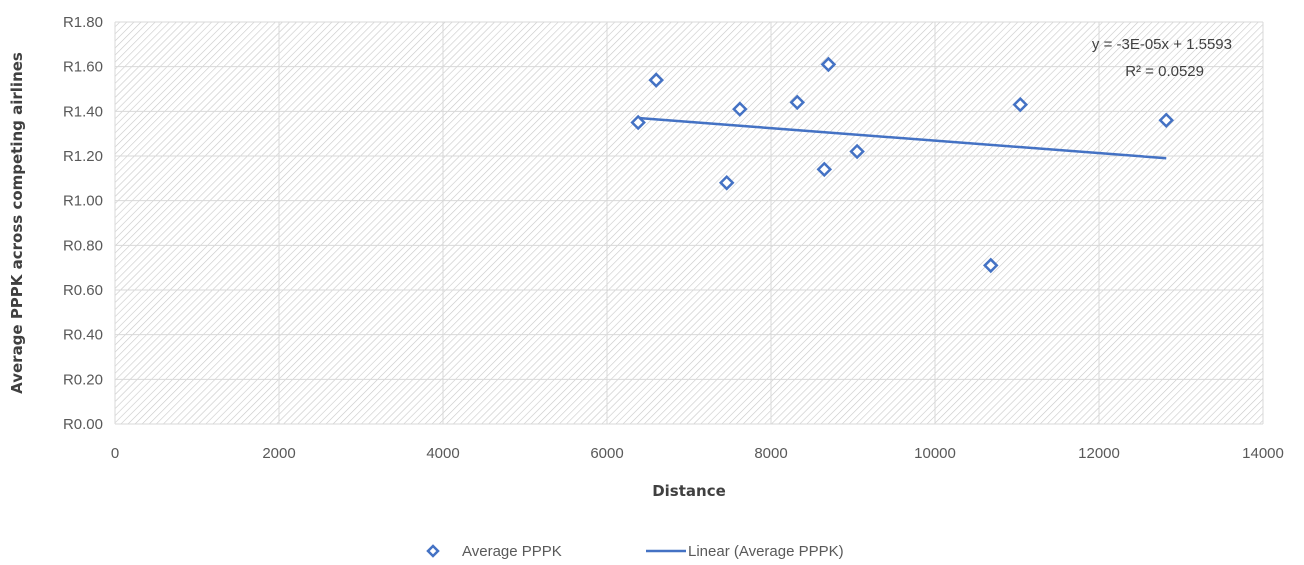  Describe the element at coordinates (83, 245) in the screenshot. I see `y-tick-label: R0.80` at that location.